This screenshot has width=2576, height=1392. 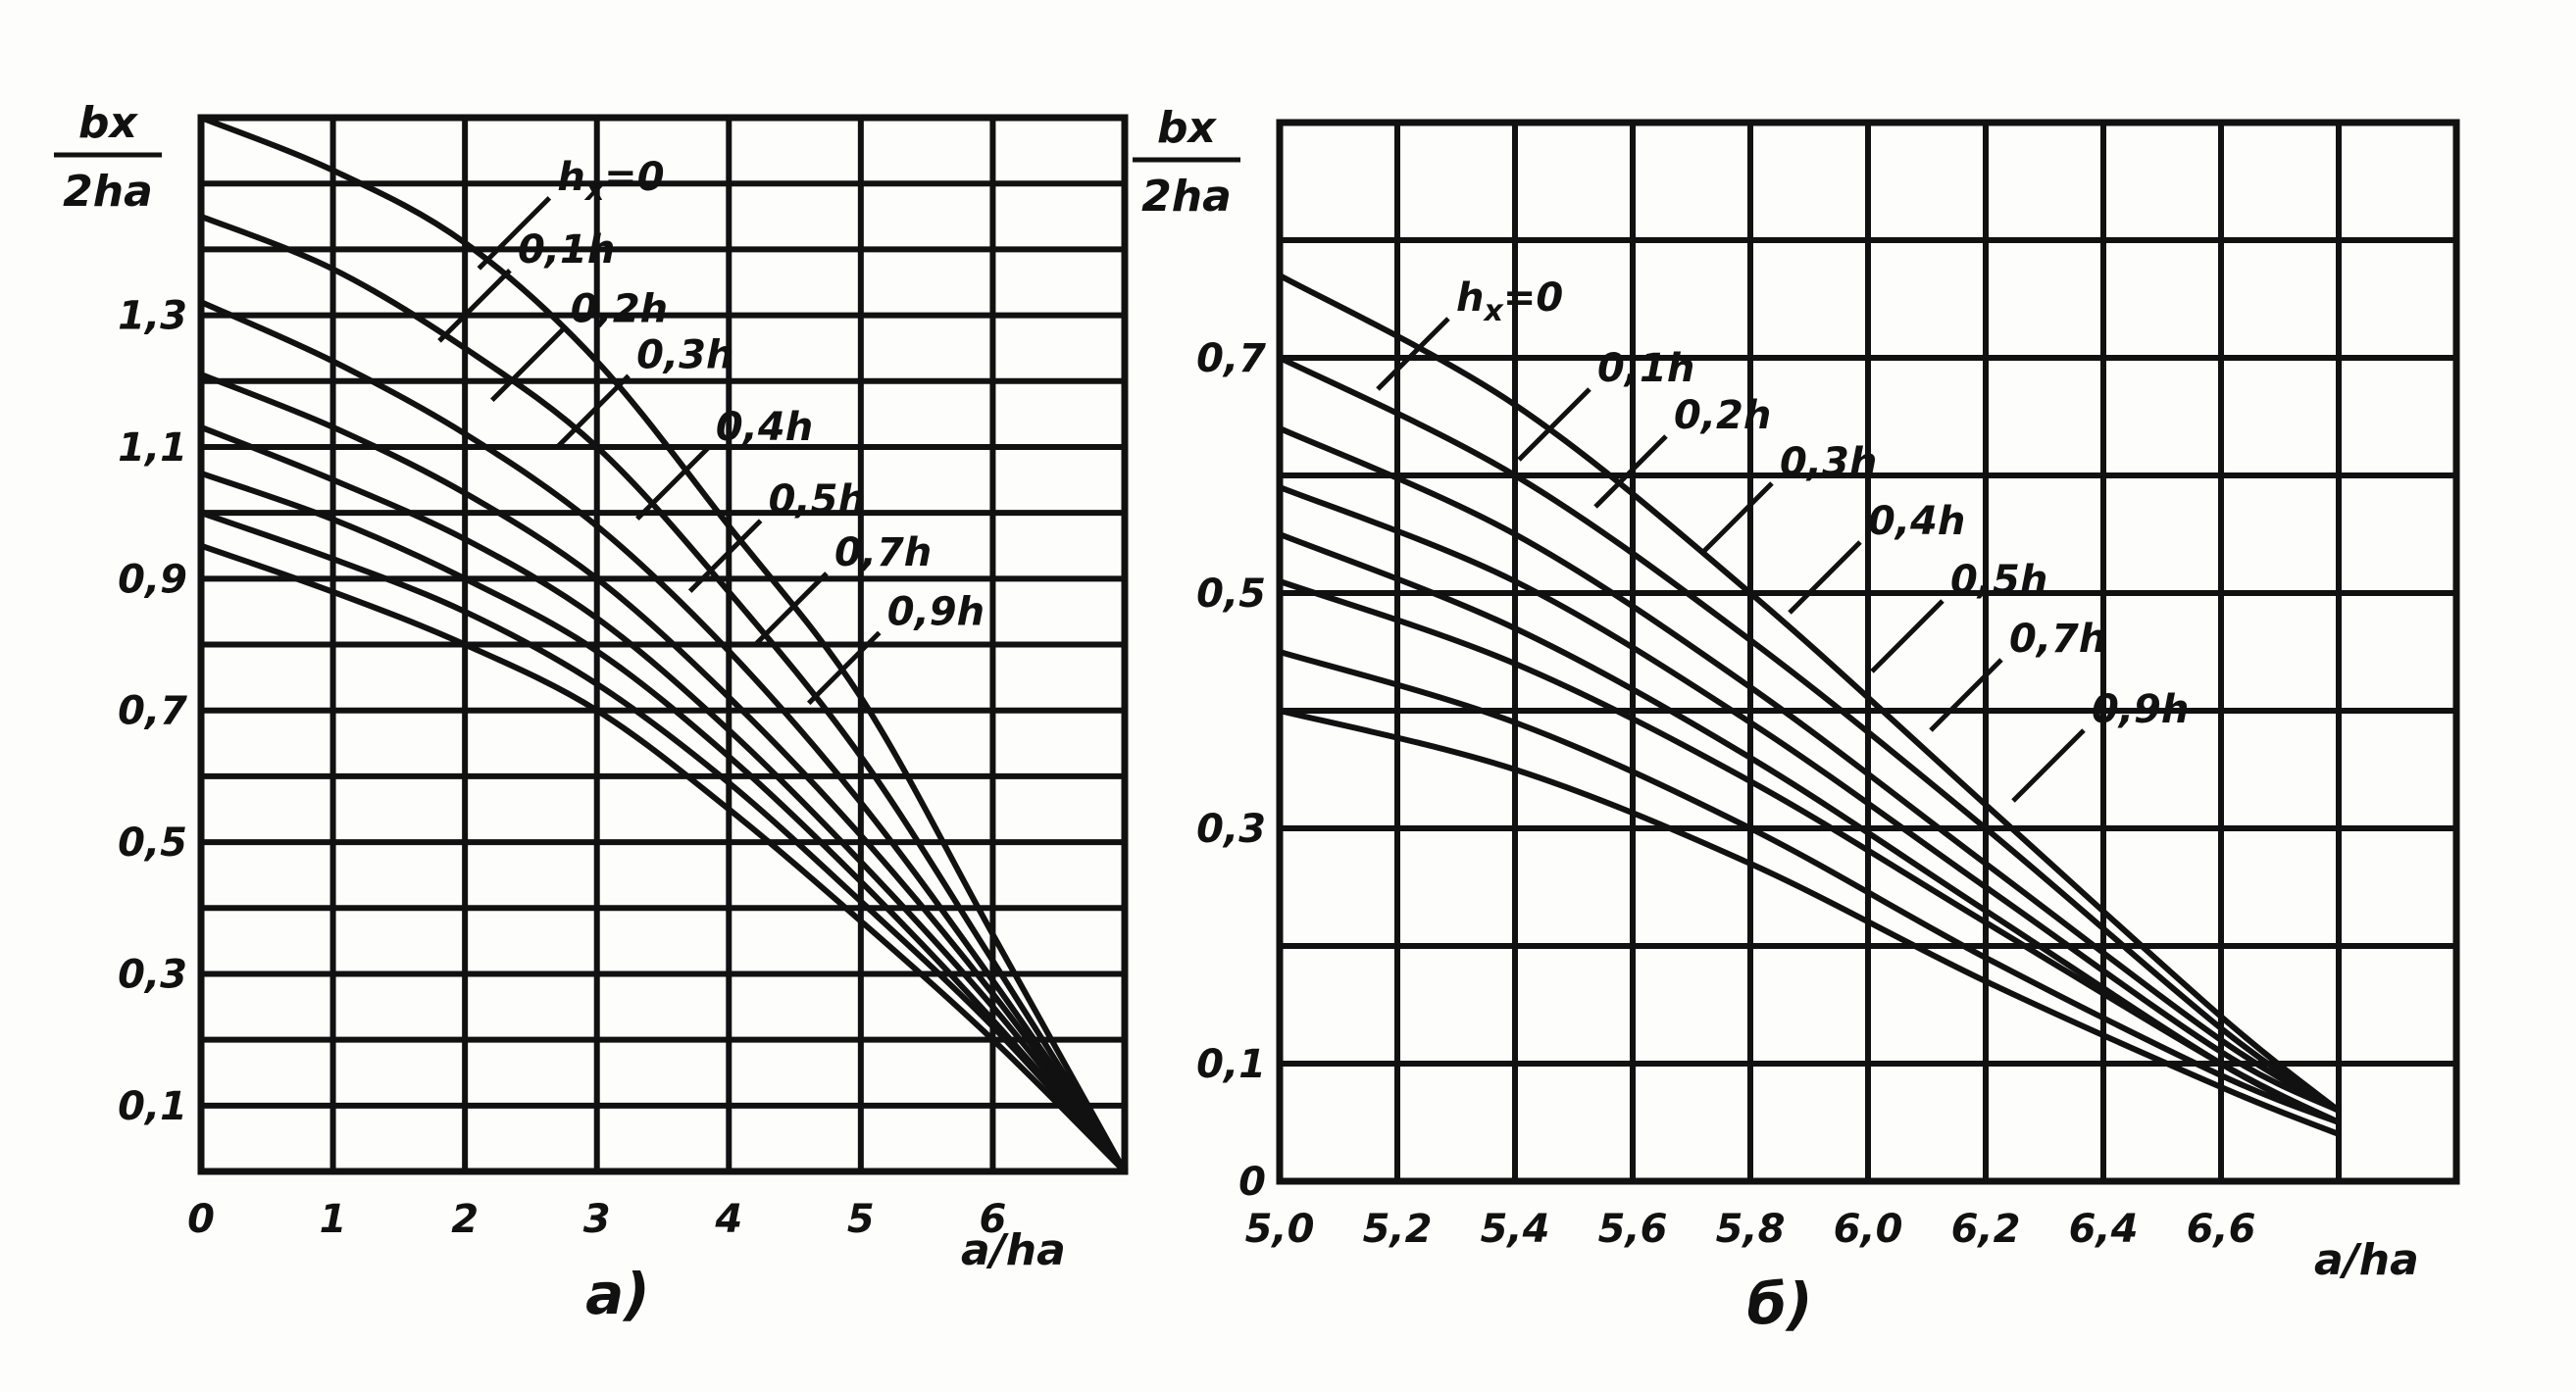 I want to click on x-tick-label: 5,8, so click(x=1751, y=1229).